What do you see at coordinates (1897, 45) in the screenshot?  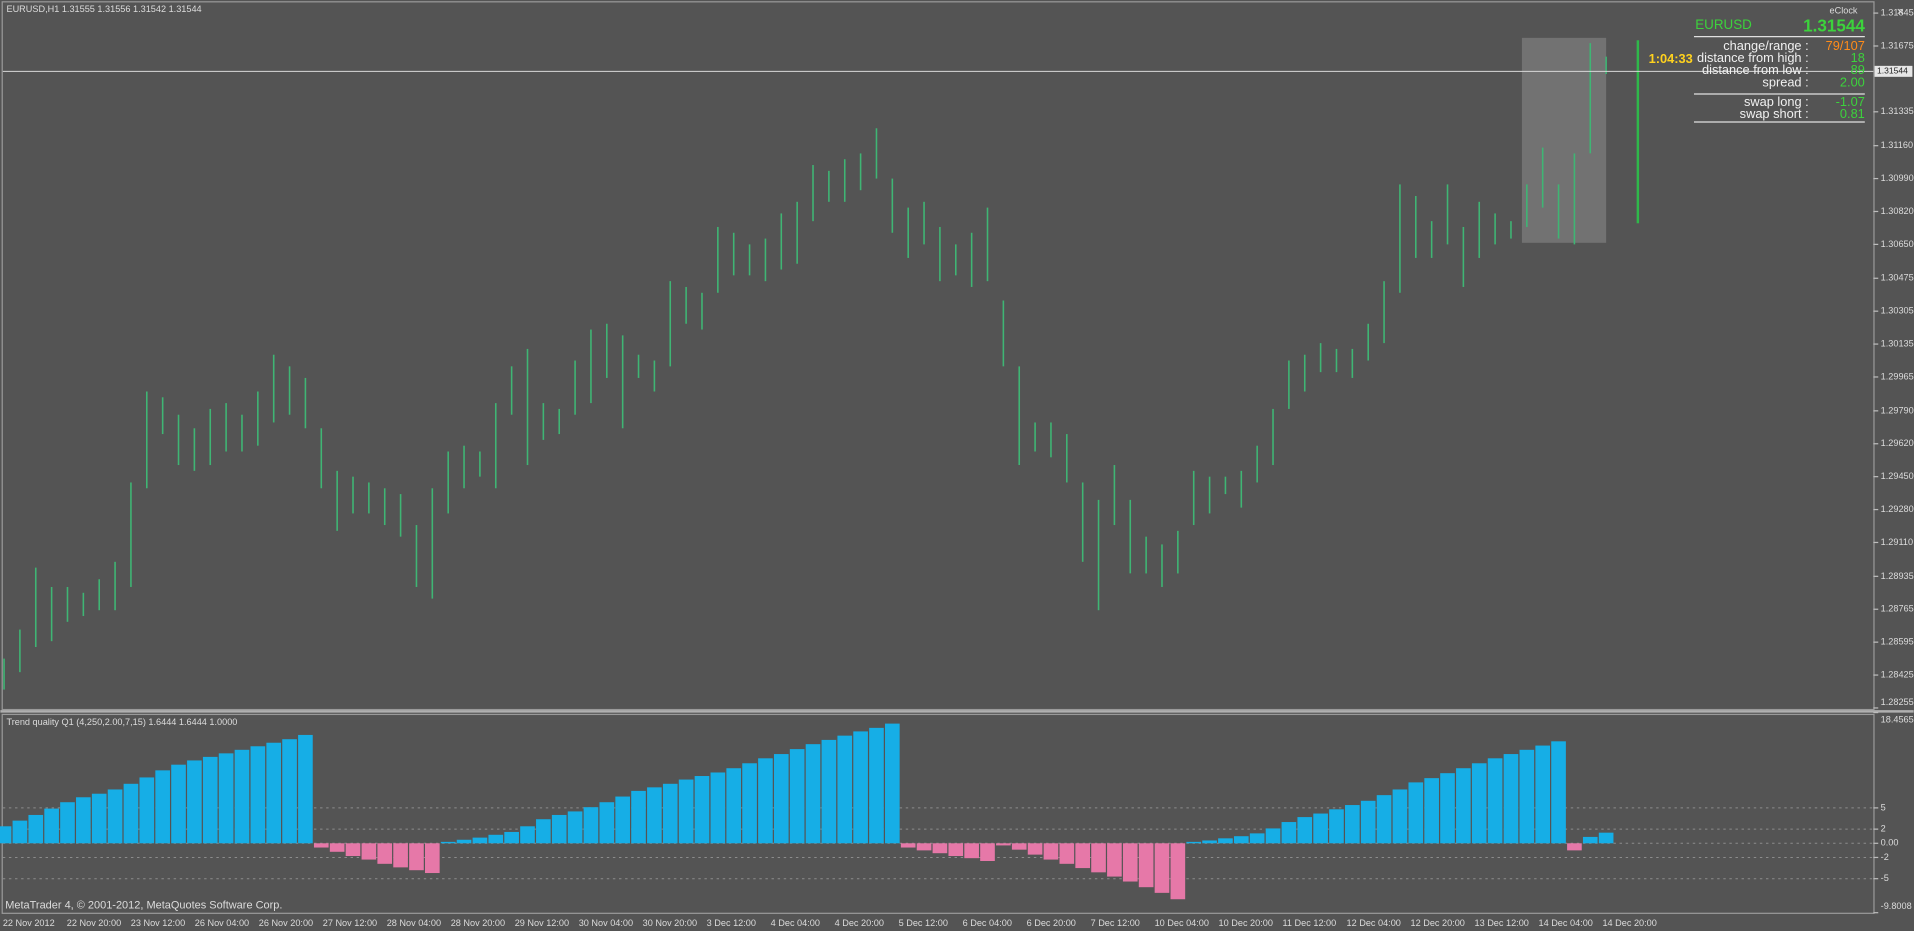 I see `y-tick-label: 1.31675` at bounding box center [1897, 45].